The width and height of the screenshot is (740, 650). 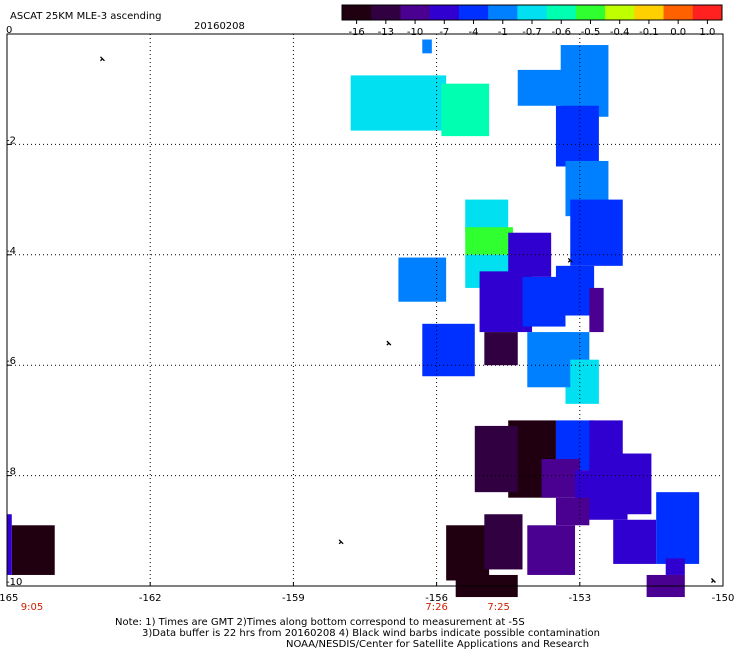 What do you see at coordinates (498, 607) in the screenshot?
I see `pass-time-label: 7:25` at bounding box center [498, 607].